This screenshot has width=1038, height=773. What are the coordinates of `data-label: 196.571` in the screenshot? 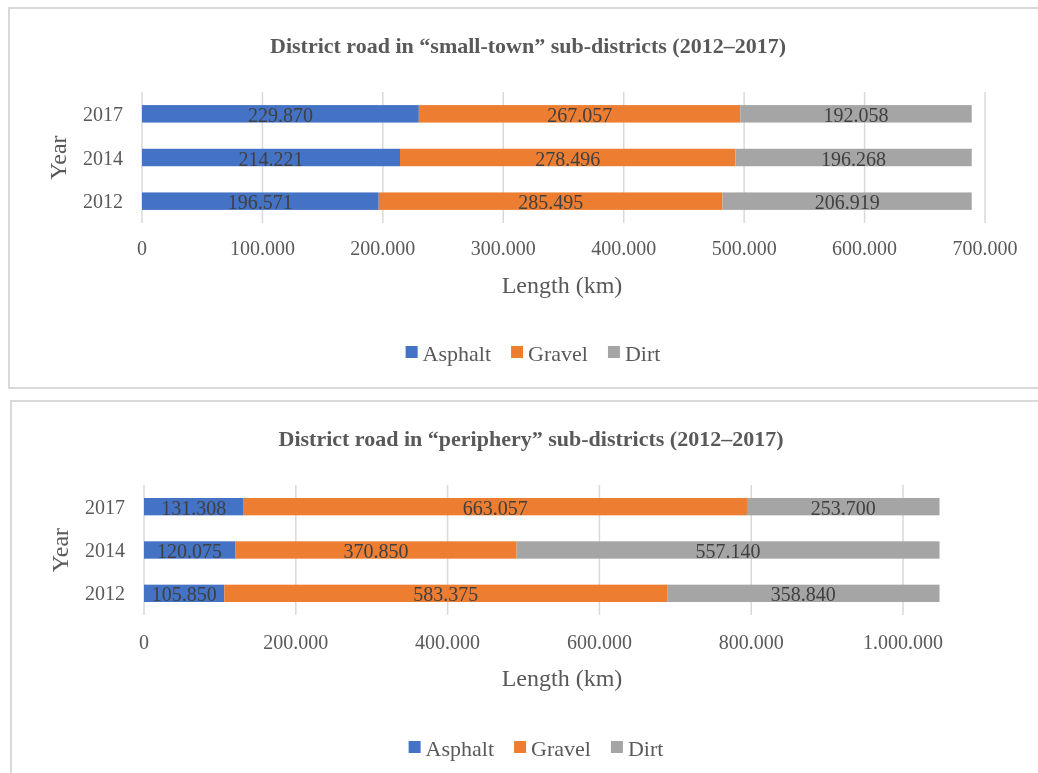 It's located at (260, 202).